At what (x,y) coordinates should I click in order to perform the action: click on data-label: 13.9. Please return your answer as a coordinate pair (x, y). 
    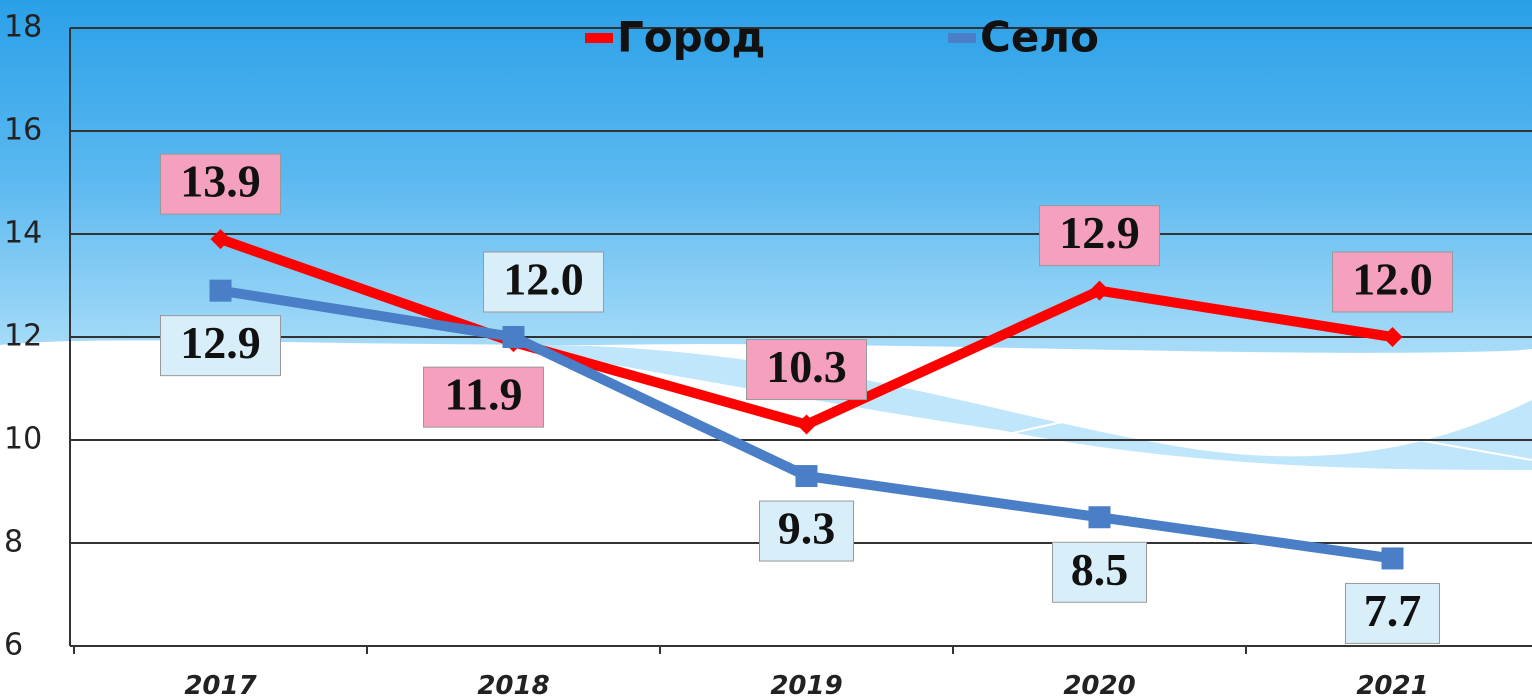
    Looking at the image, I should click on (220, 181).